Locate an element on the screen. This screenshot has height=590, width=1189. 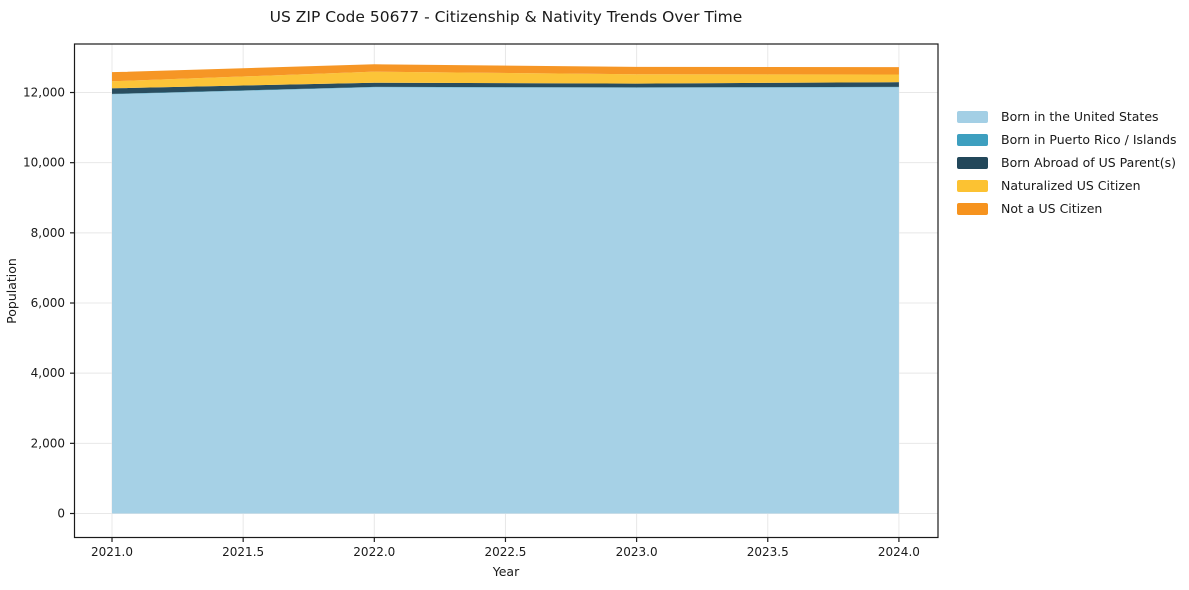
legend-item: Not a US Citizen is located at coordinates (1067, 208).